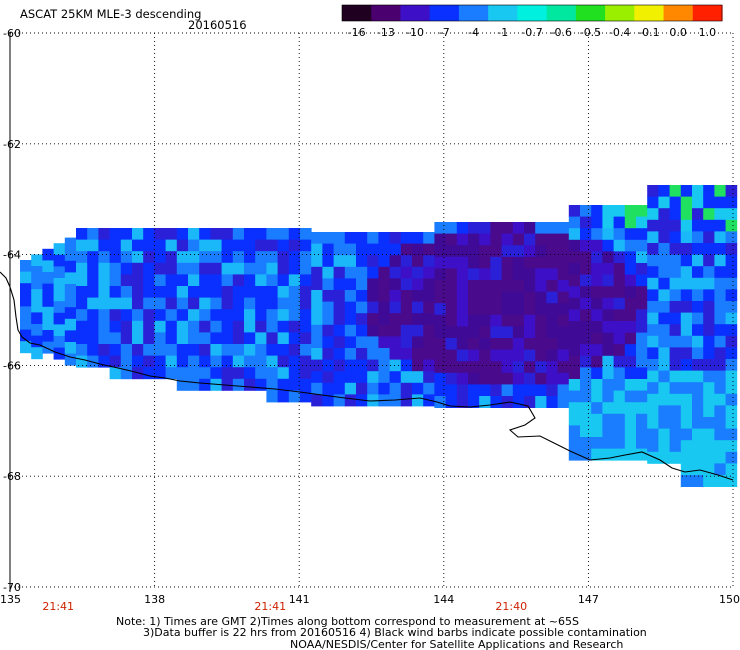 The height and width of the screenshot is (650, 740). I want to click on y-tick-label: -70, so click(12, 587).